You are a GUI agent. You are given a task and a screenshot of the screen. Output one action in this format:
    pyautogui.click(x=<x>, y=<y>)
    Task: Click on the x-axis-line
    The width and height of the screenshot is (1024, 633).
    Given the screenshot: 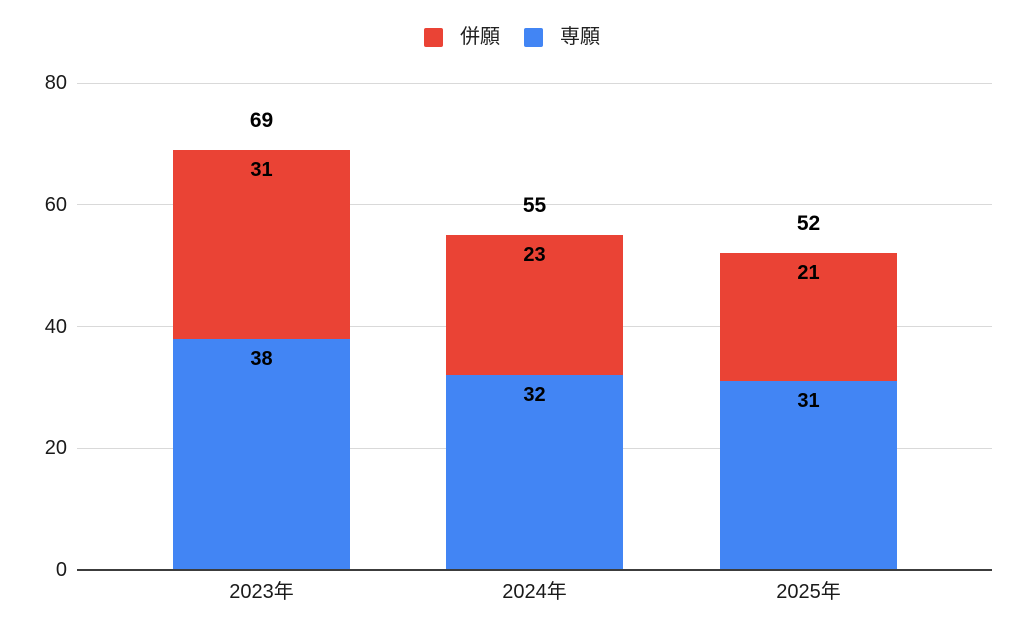 What is the action you would take?
    pyautogui.click(x=534, y=570)
    